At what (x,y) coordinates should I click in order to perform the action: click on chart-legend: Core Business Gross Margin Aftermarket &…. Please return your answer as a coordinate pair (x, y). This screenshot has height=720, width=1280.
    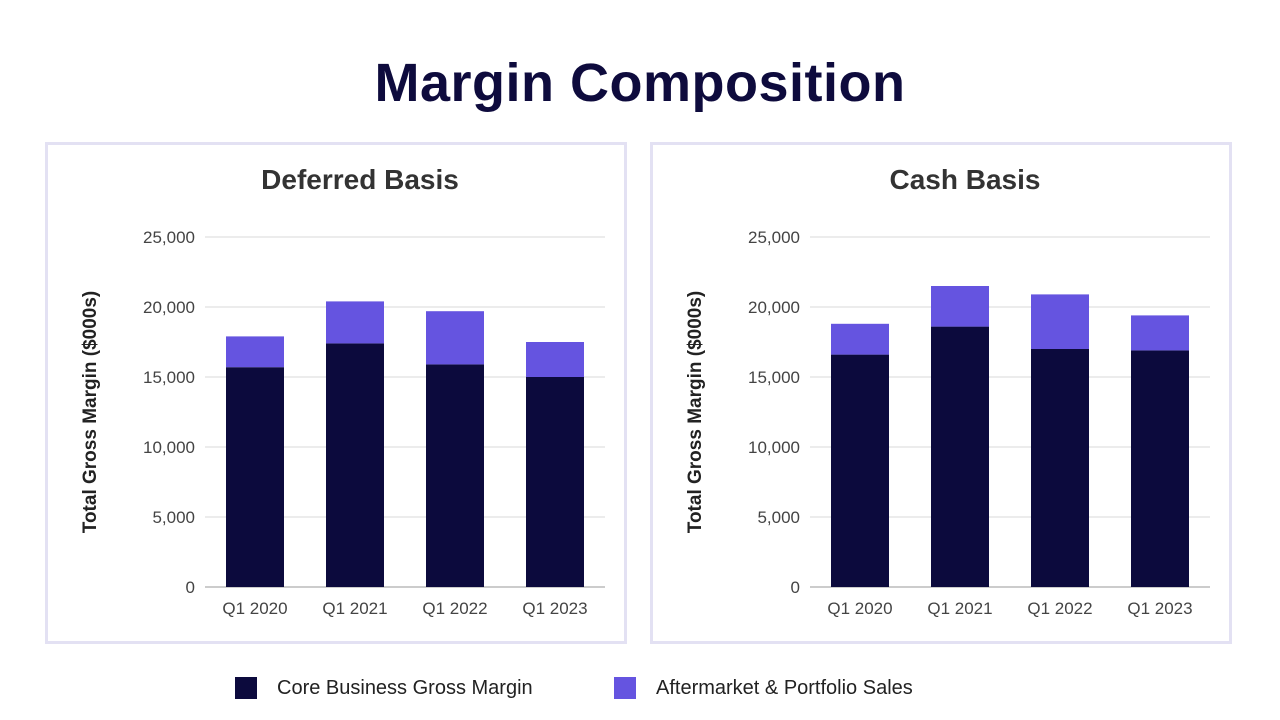
    Looking at the image, I should click on (640, 688).